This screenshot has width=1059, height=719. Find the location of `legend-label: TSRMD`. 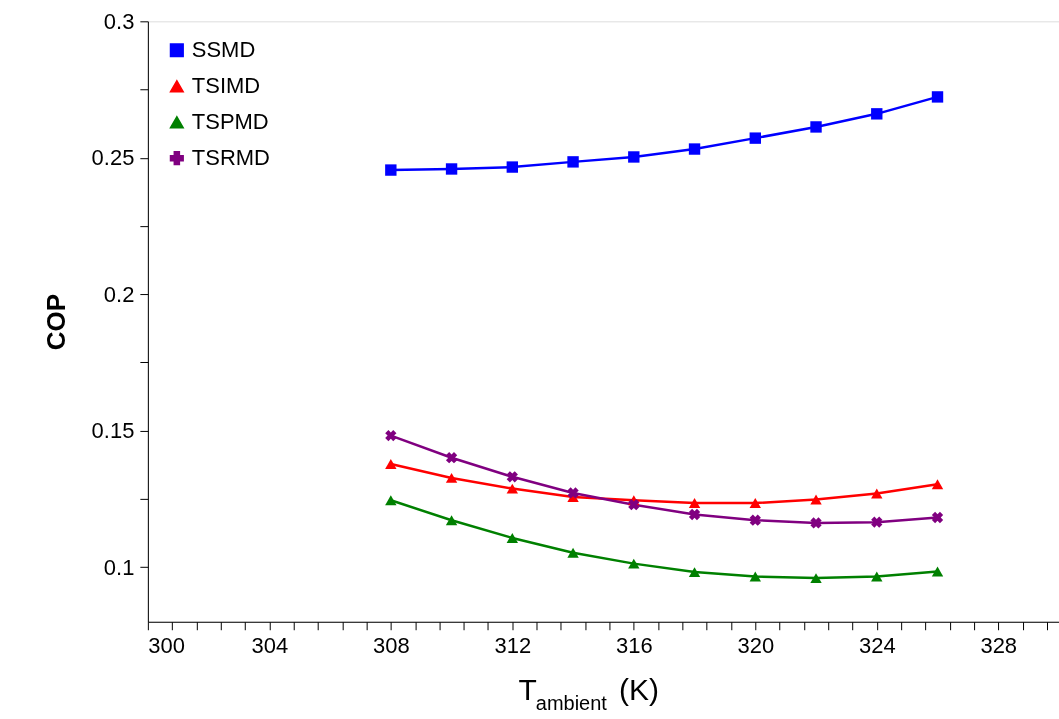

legend-label: TSRMD is located at coordinates (230, 158).